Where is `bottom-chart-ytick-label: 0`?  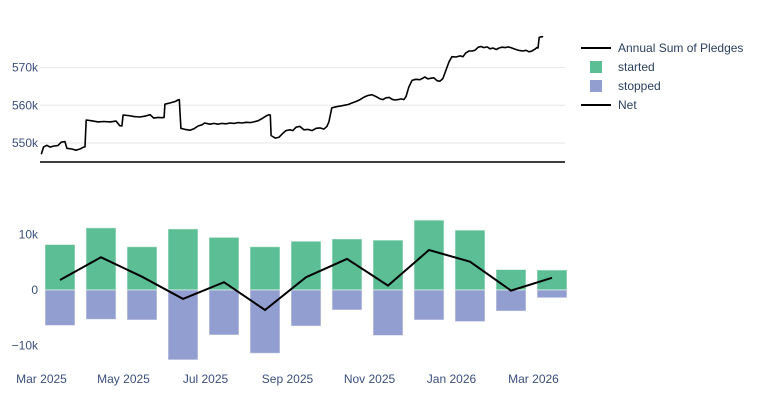 bottom-chart-ytick-label: 0 is located at coordinates (34, 290).